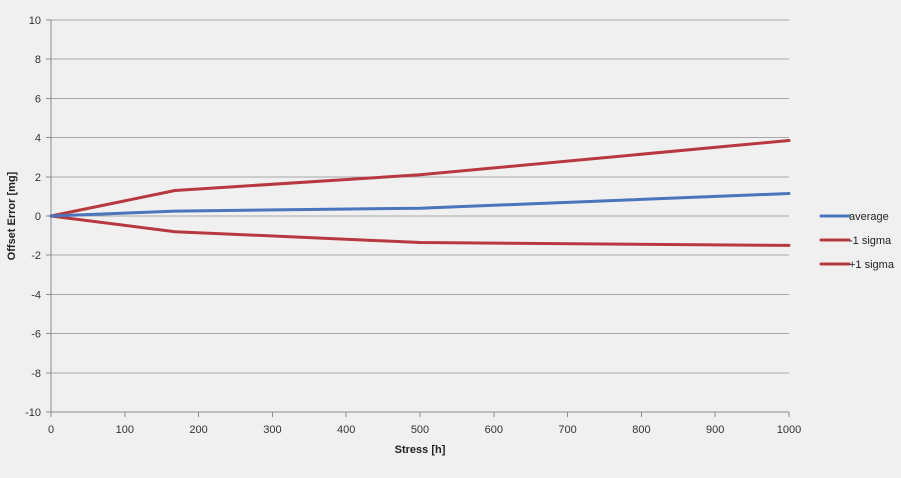 This screenshot has width=901, height=478. What do you see at coordinates (420, 205) in the screenshot?
I see `series-line-average` at bounding box center [420, 205].